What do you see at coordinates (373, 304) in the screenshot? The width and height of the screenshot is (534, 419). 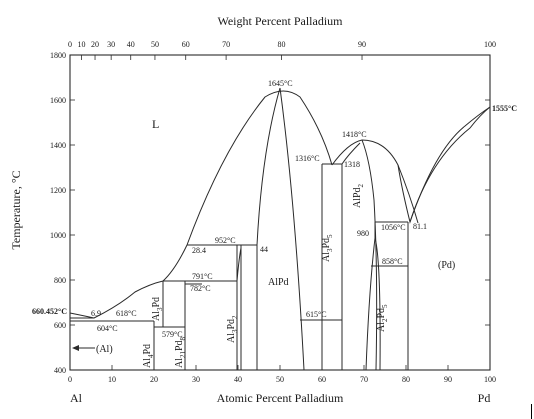 I see `al2pd5-dome` at bounding box center [373, 304].